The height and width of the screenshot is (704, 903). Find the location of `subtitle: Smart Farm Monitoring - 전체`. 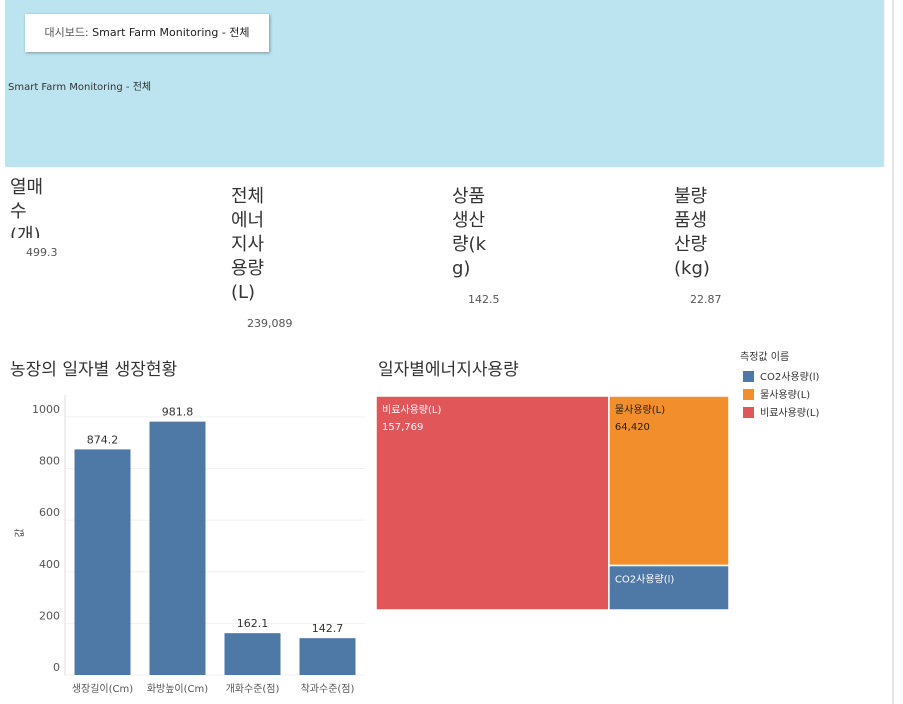

subtitle: Smart Farm Monitoring - 전체 is located at coordinates (80, 87).